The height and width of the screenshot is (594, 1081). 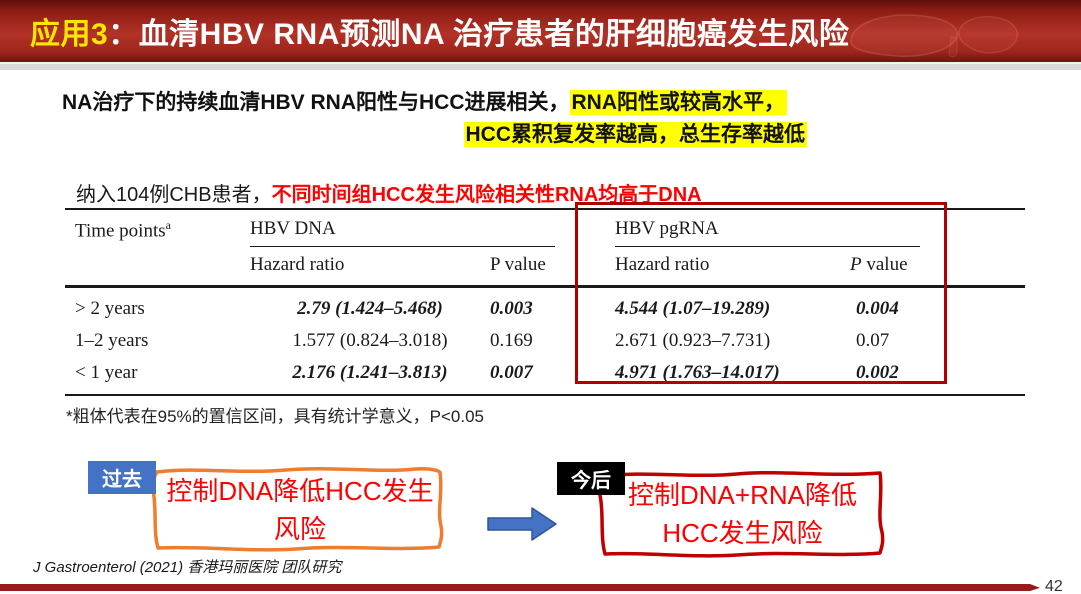 I want to click on past-label: 过去, so click(x=122, y=477).